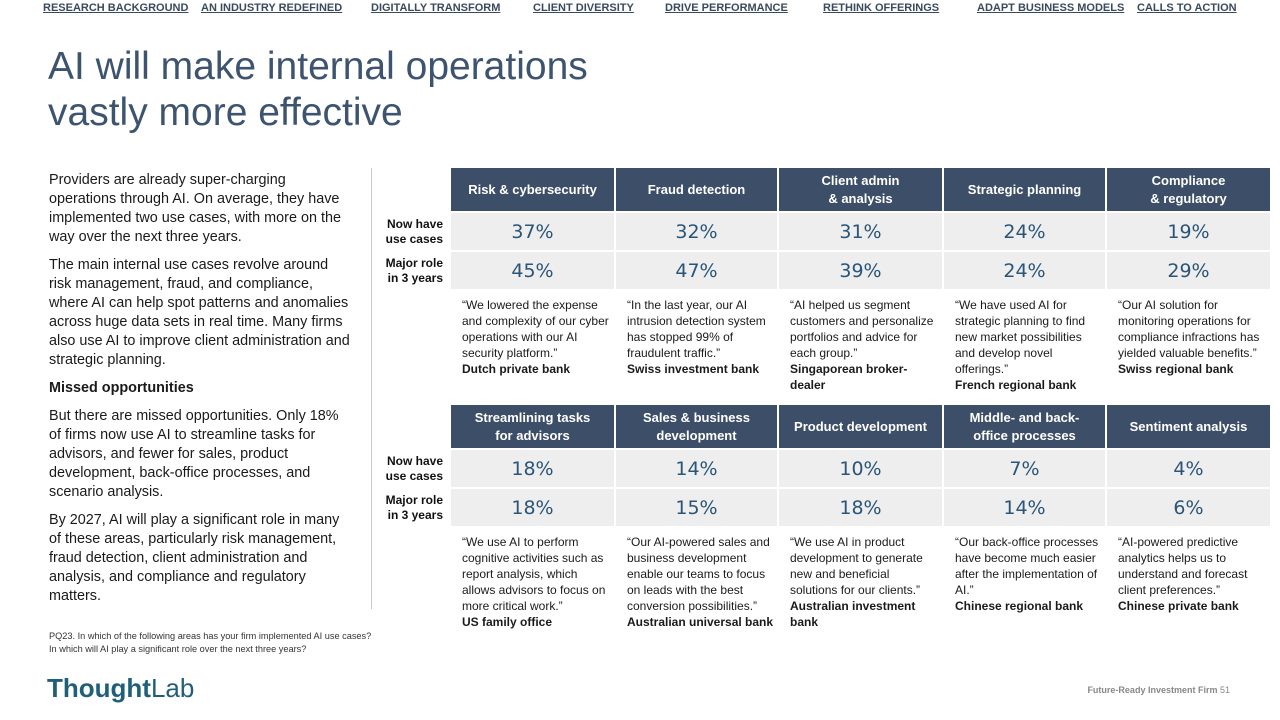  What do you see at coordinates (1188, 507) in the screenshot?
I see `value-cell: 6%` at bounding box center [1188, 507].